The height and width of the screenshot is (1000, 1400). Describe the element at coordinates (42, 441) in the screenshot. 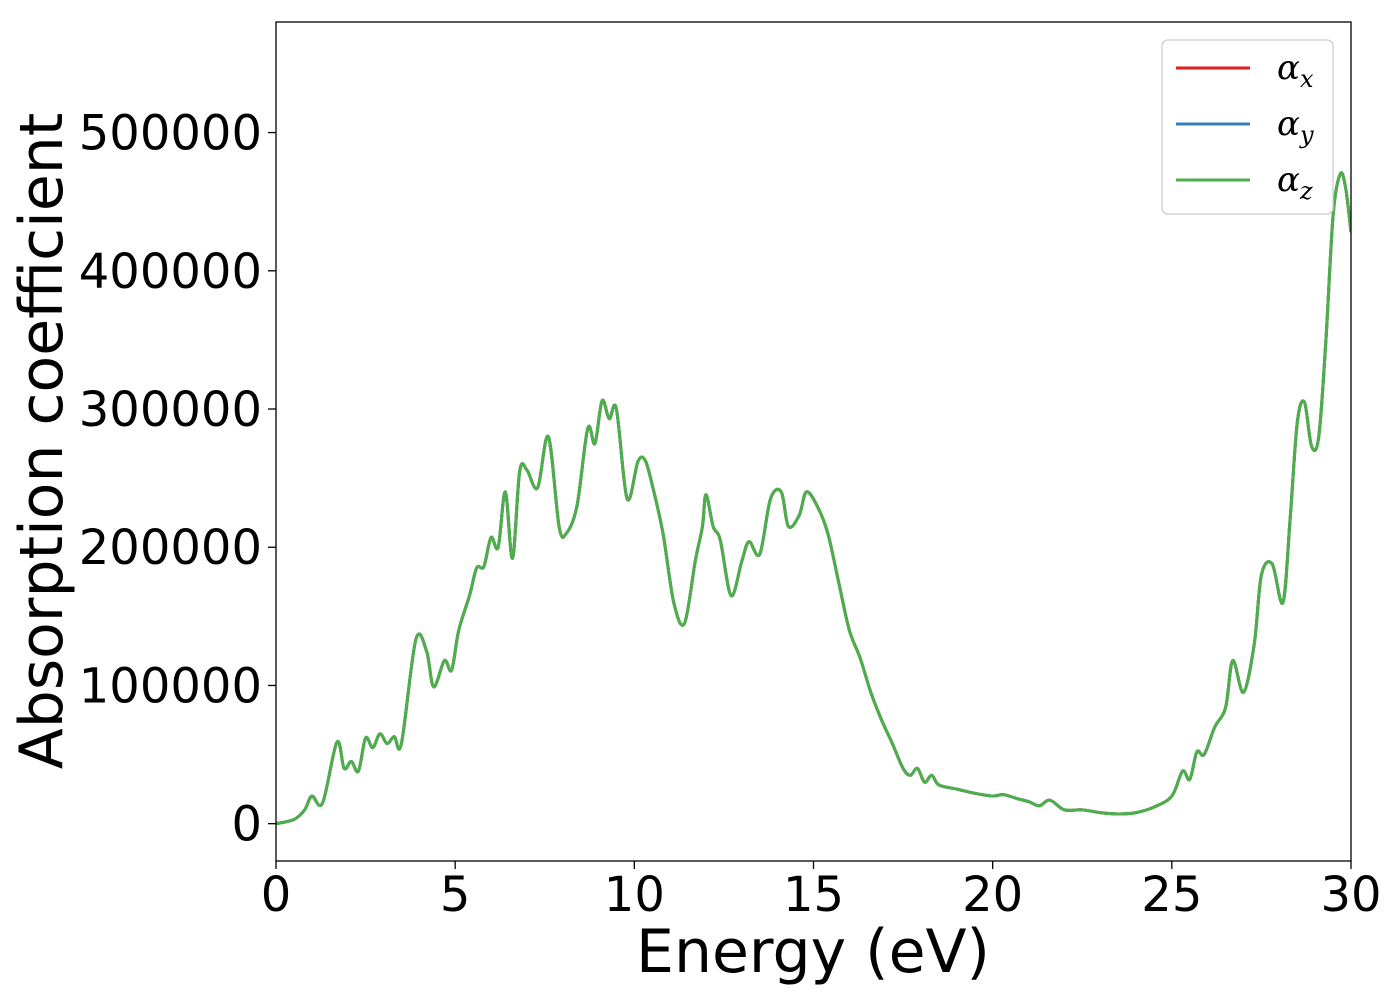

I see `y-axis-label: Absorption coefficient` at that location.